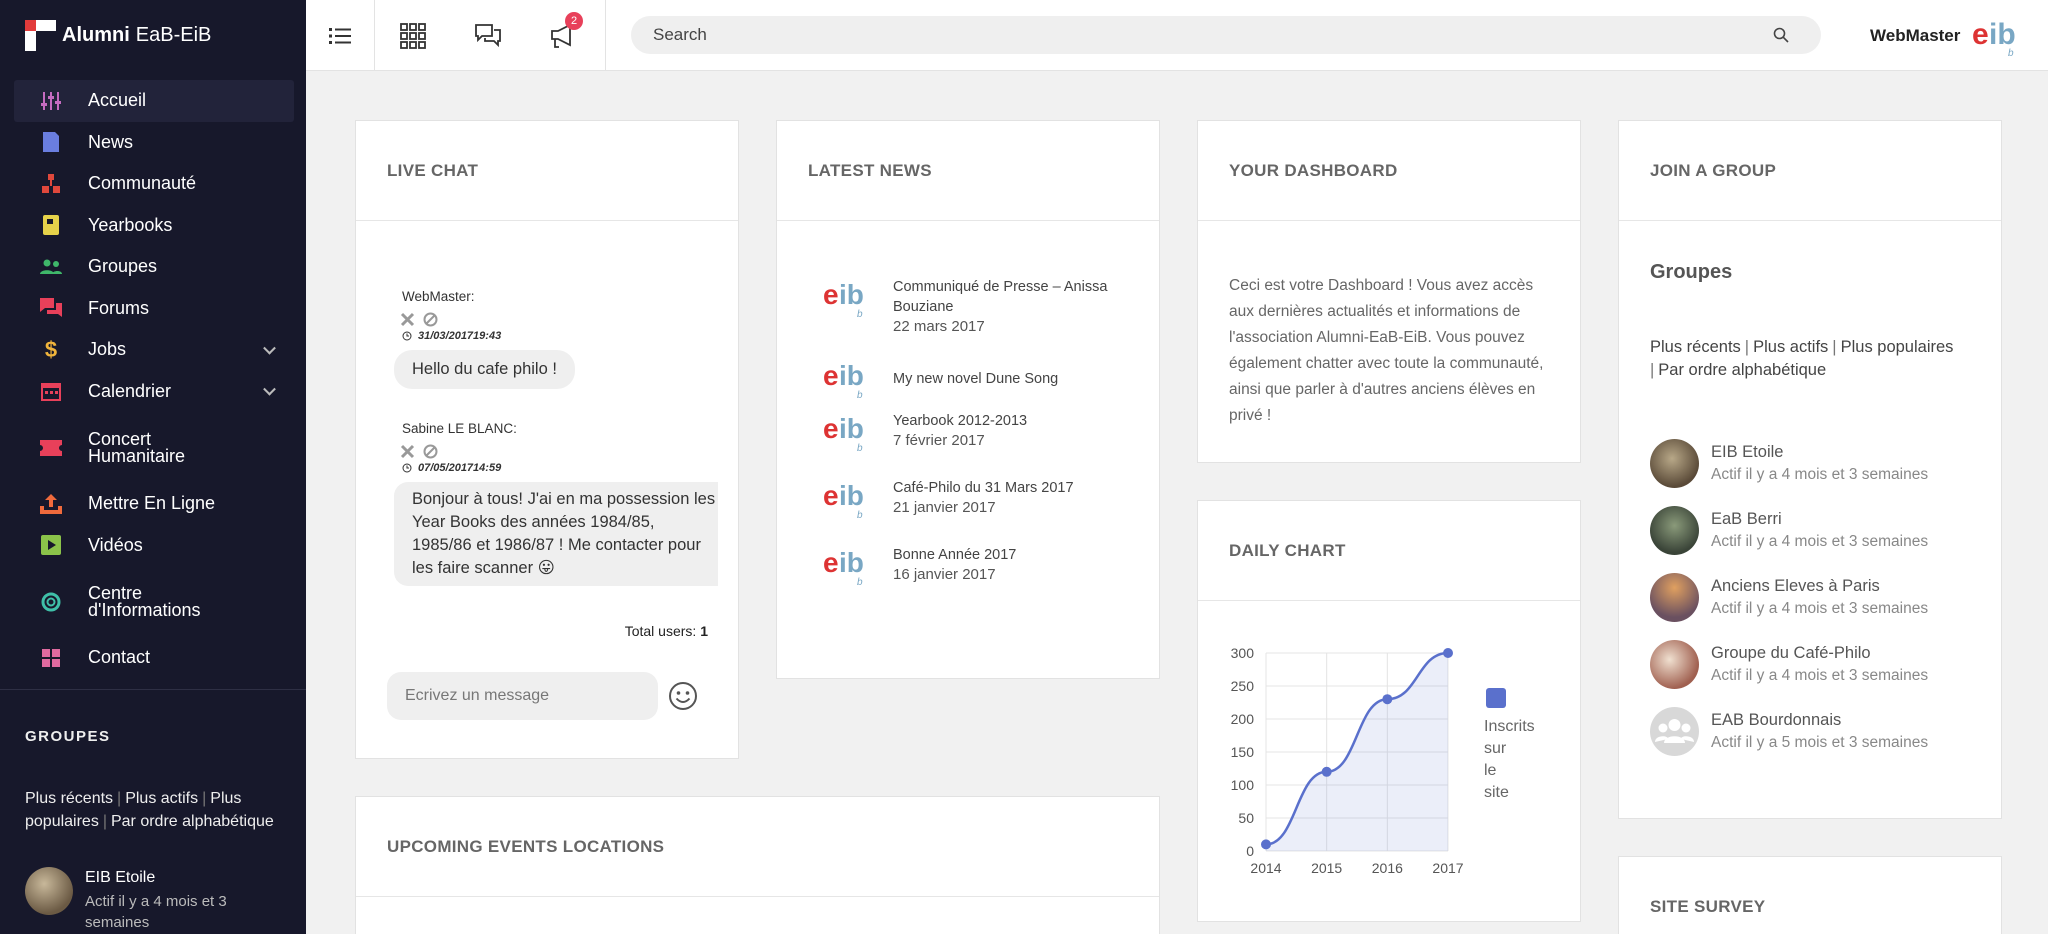 This screenshot has height=934, width=2048. I want to click on message-author: Sabine LE BLANC:, so click(459, 428).